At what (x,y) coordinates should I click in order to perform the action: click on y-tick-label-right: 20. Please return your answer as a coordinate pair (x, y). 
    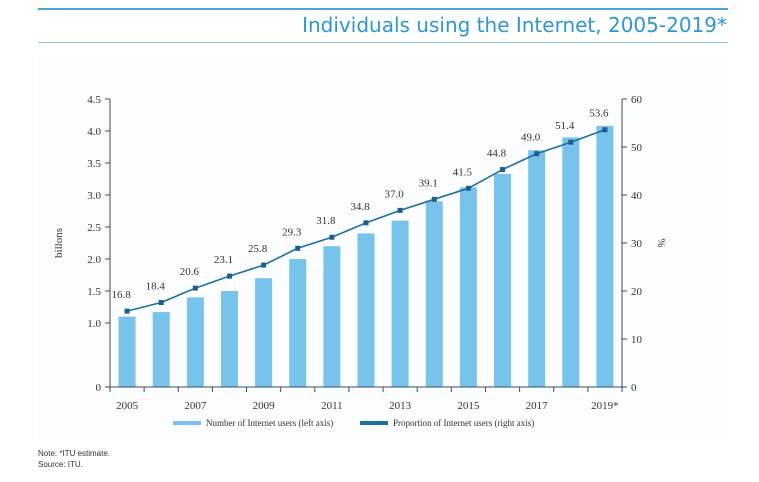
    Looking at the image, I should click on (637, 292).